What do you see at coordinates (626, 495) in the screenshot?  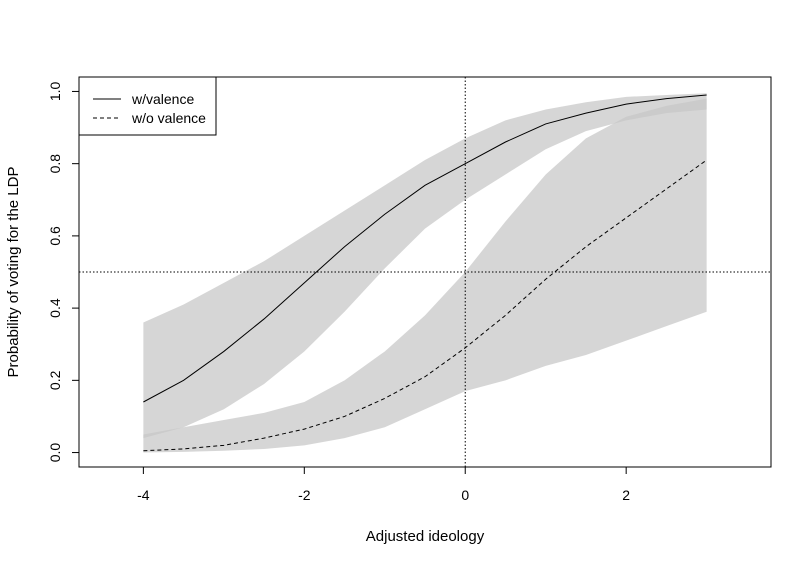 I see `x-tick-label: 2` at bounding box center [626, 495].